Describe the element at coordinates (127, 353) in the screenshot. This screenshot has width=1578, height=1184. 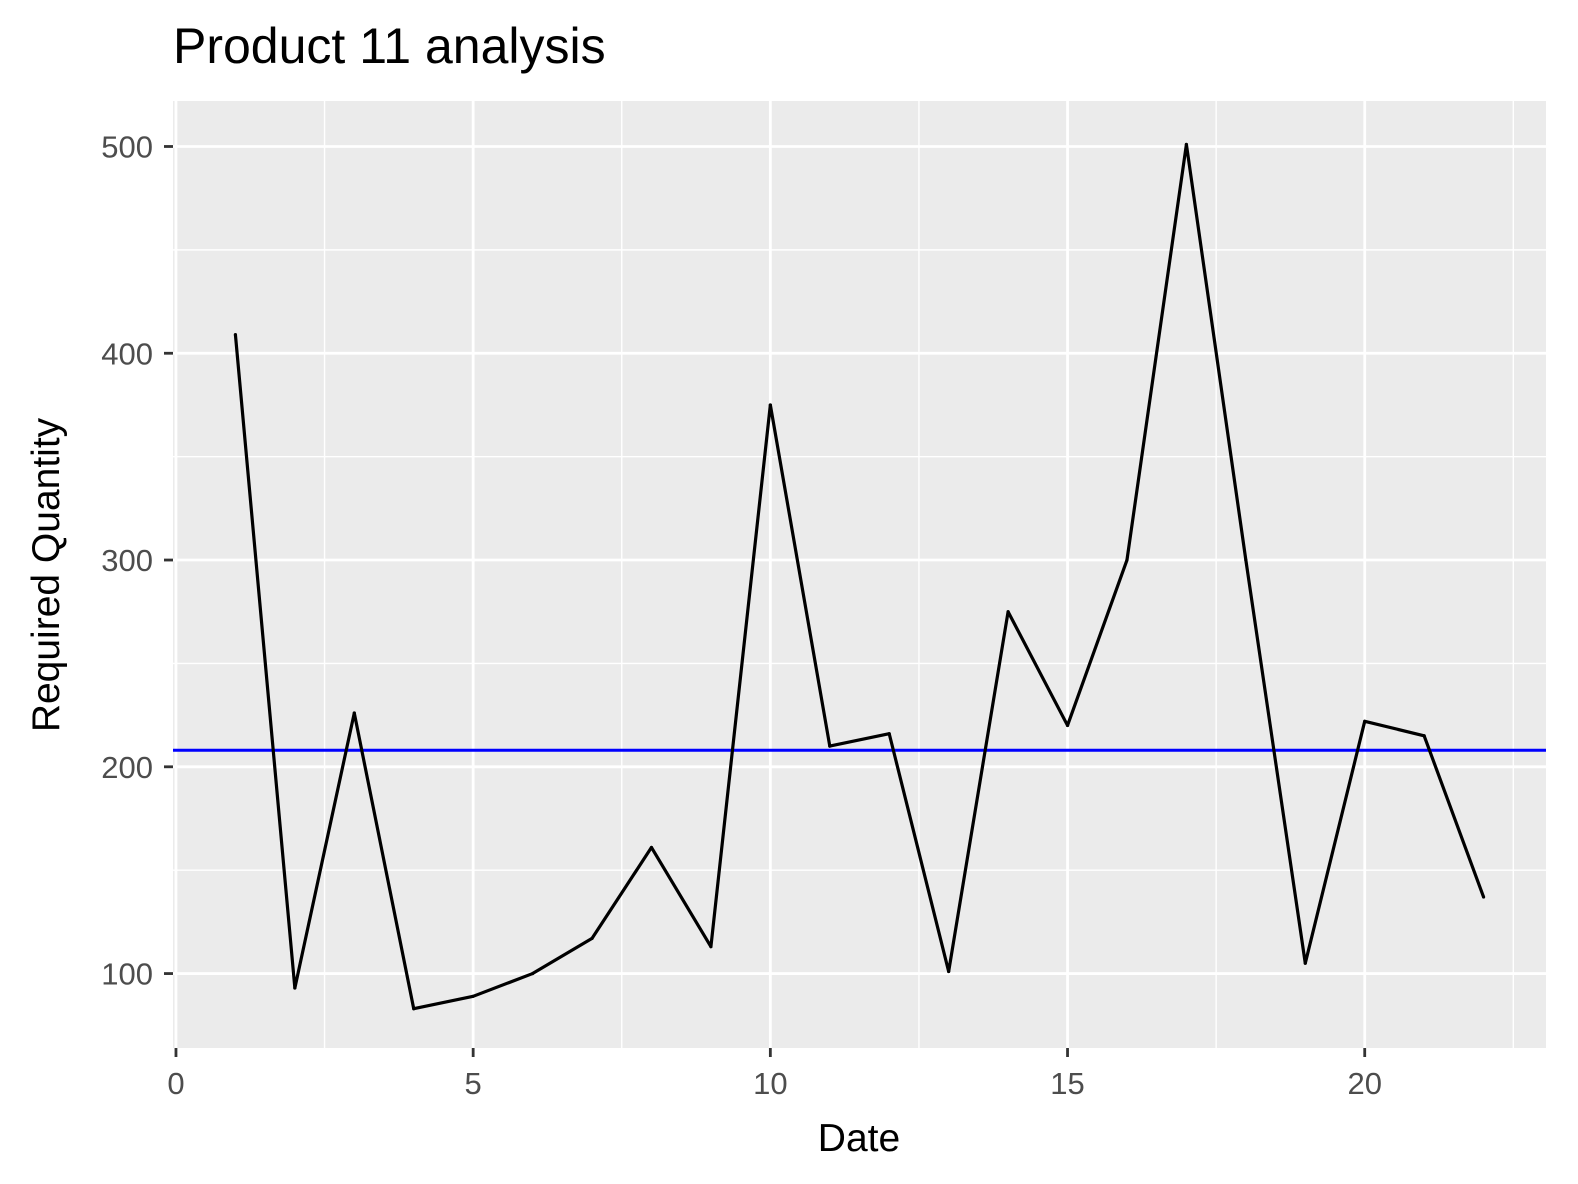
I see `y-tick-label: 400` at that location.